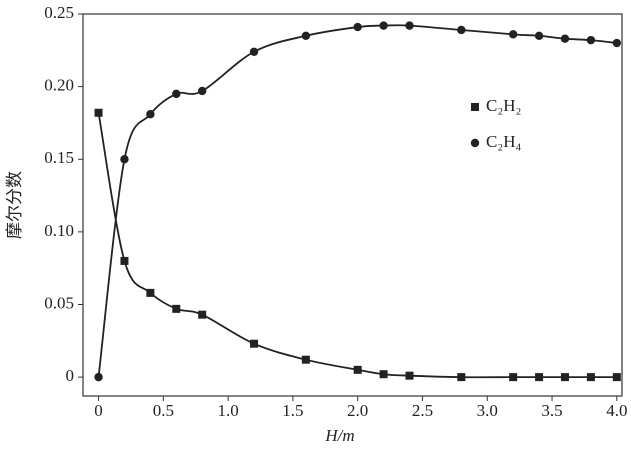 The height and width of the screenshot is (451, 631). I want to click on y-tick-label: 0, so click(70, 375).